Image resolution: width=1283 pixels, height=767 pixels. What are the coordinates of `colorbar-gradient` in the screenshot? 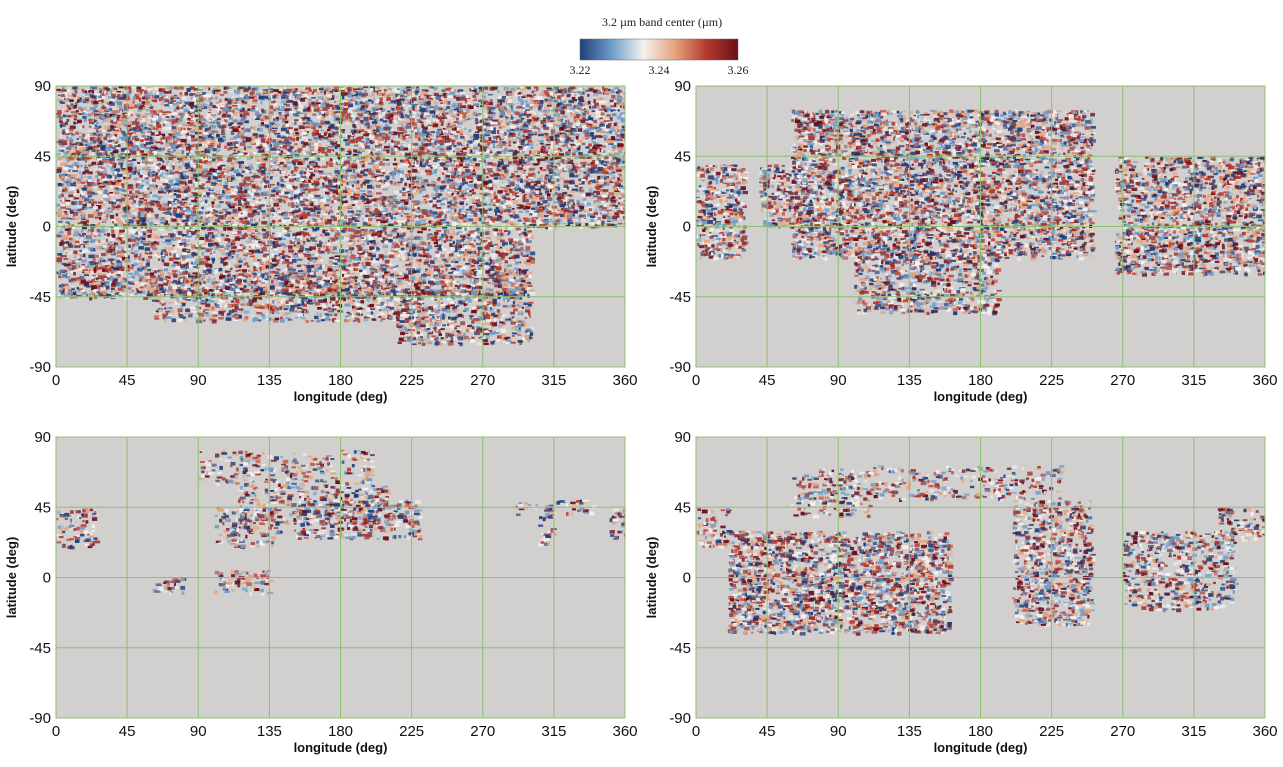 It's located at (659, 49).